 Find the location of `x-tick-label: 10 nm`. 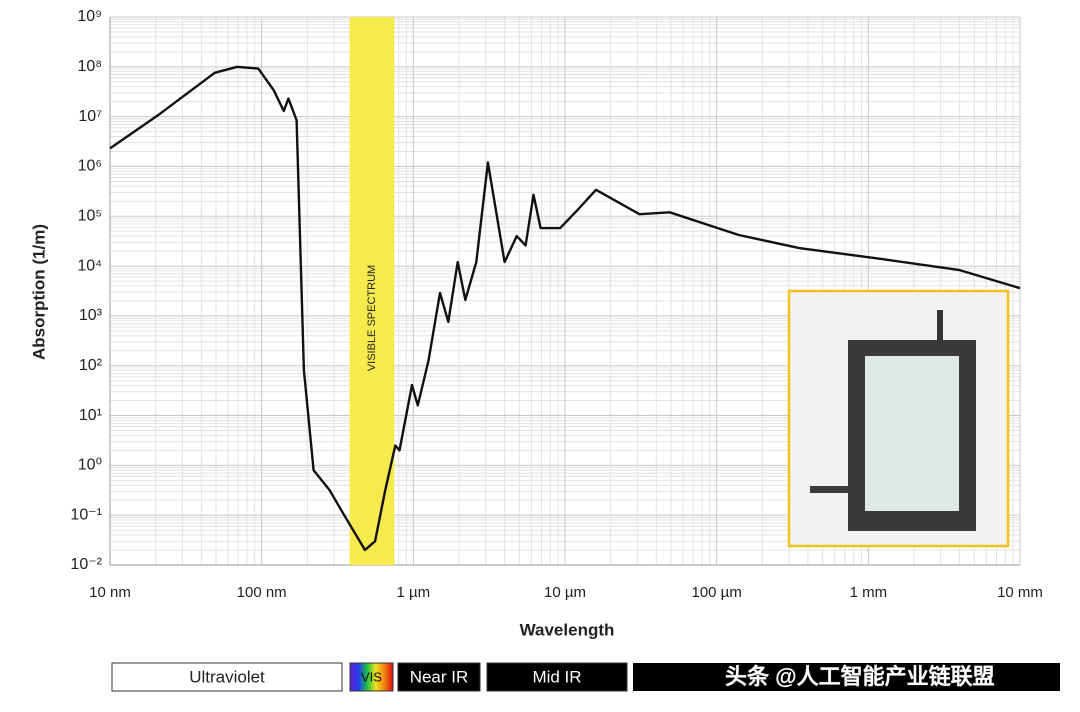

x-tick-label: 10 nm is located at coordinates (110, 592).